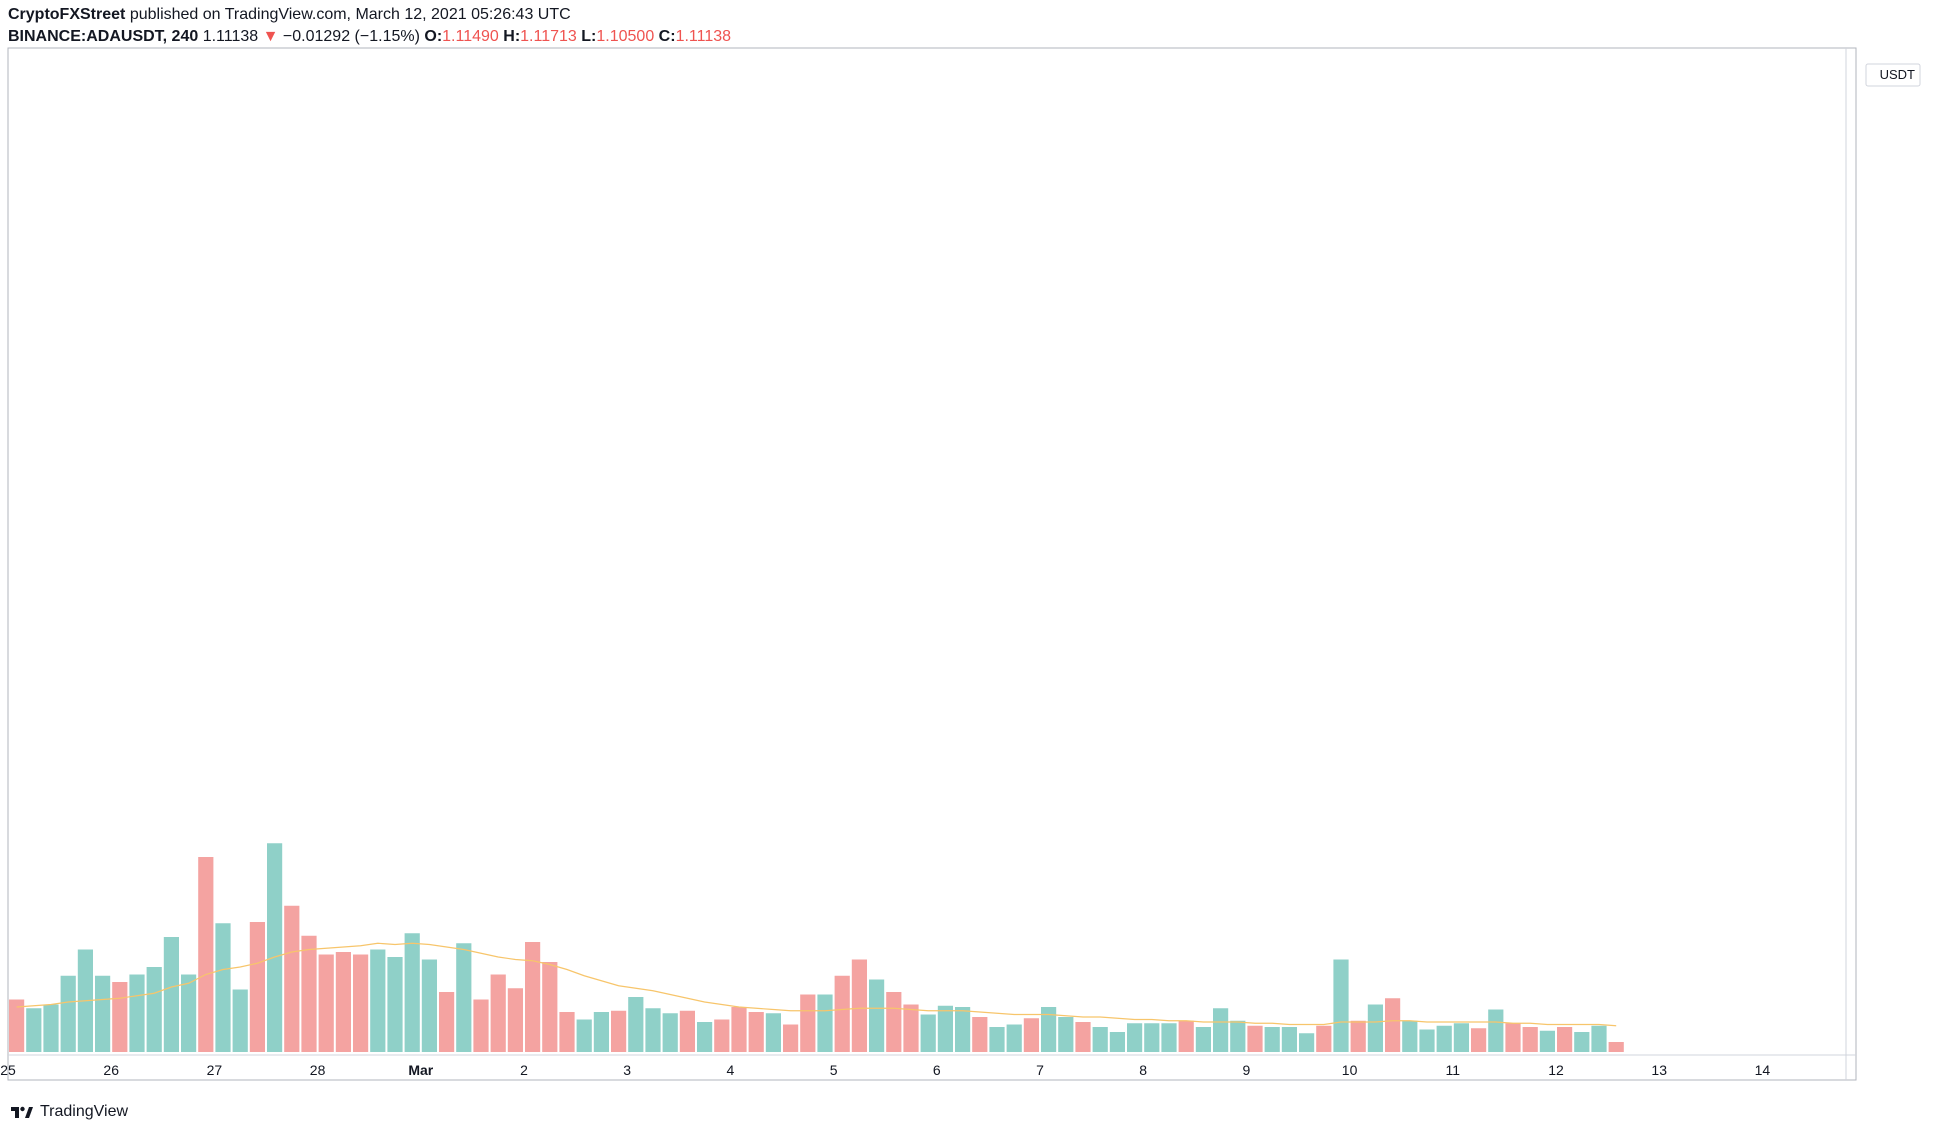  I want to click on publisher-name: CryptoFXStreet, so click(67, 14).